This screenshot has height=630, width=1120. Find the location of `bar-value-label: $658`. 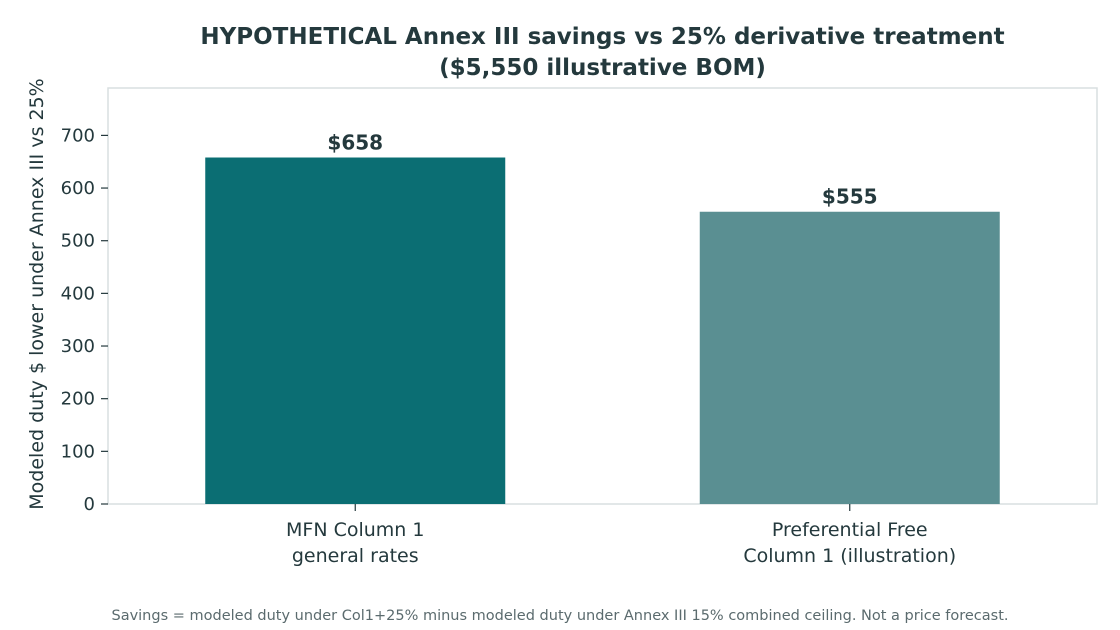

bar-value-label: $658 is located at coordinates (355, 143).